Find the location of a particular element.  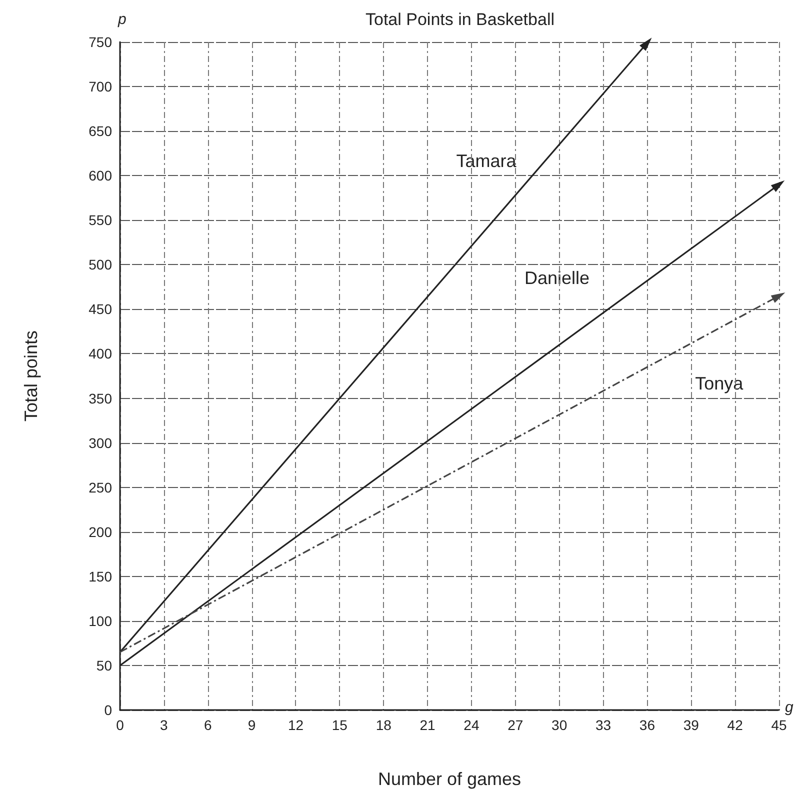

y-tick-label: 450 is located at coordinates (100, 309).